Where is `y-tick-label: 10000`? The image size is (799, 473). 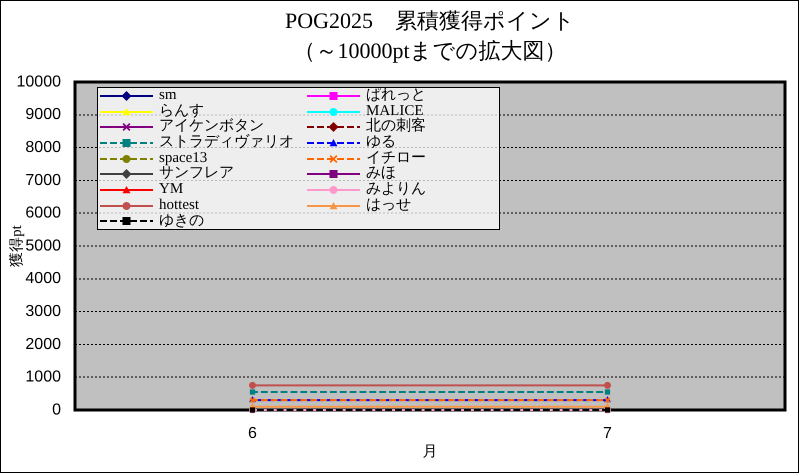
y-tick-label: 10000 is located at coordinates (39, 81).